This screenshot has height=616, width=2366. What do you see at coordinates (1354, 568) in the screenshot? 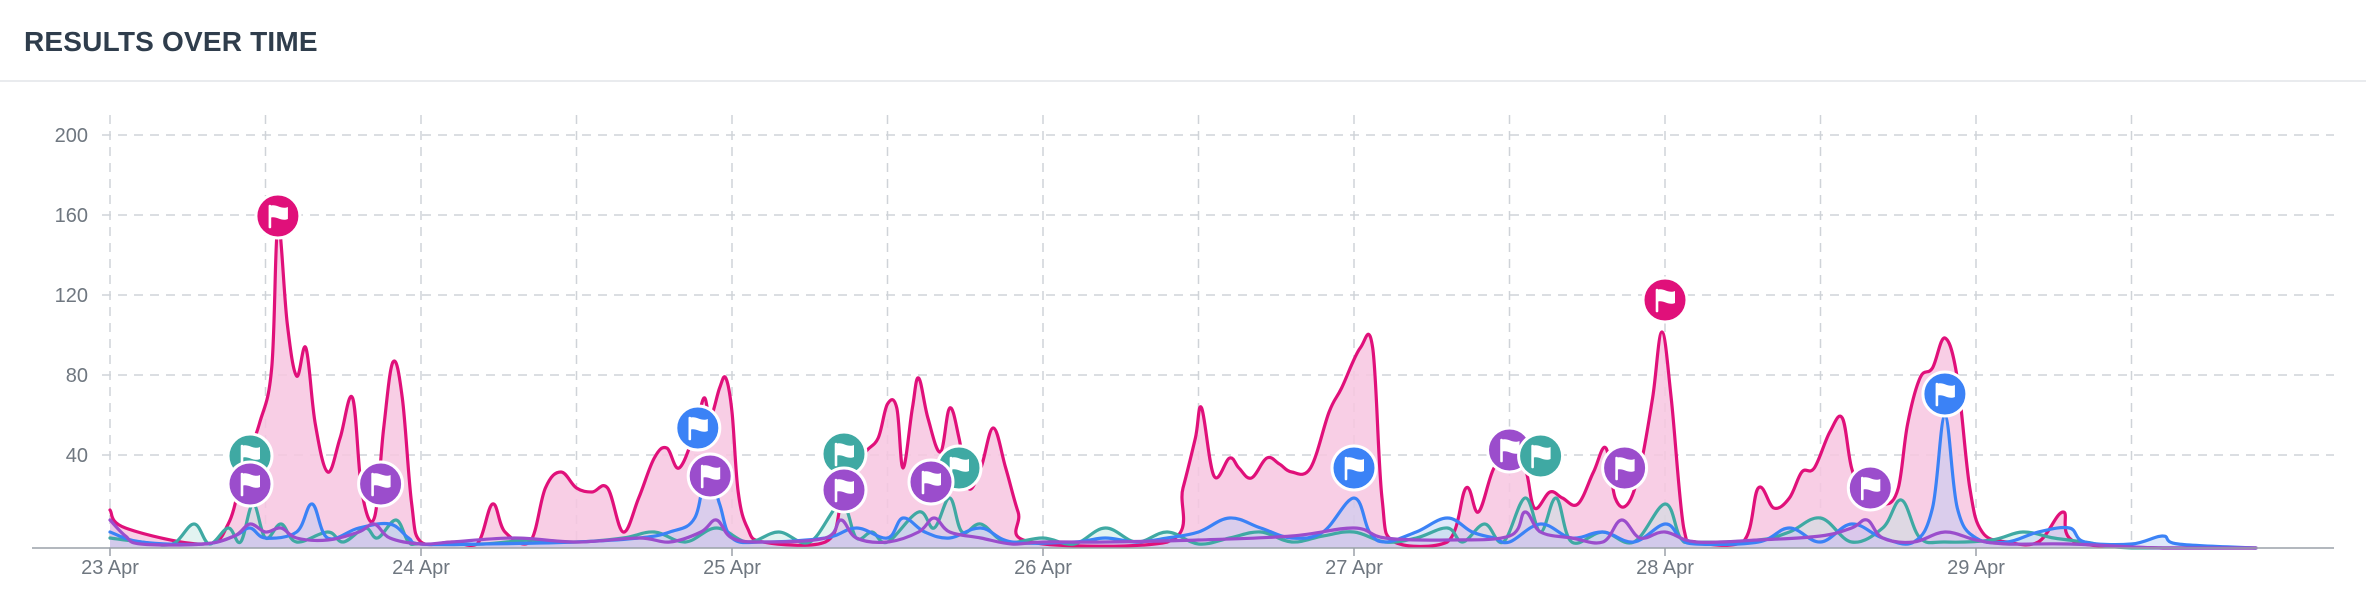
I see `x-tick-label: 27 Apr` at bounding box center [1354, 568].